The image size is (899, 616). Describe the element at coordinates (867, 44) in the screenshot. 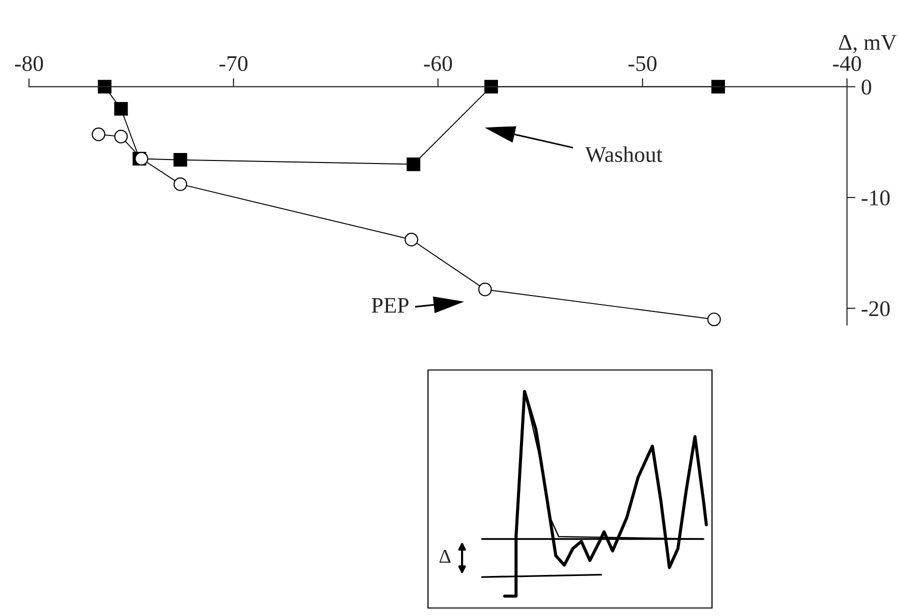

I see `y-axis-title: Δ, mV` at that location.